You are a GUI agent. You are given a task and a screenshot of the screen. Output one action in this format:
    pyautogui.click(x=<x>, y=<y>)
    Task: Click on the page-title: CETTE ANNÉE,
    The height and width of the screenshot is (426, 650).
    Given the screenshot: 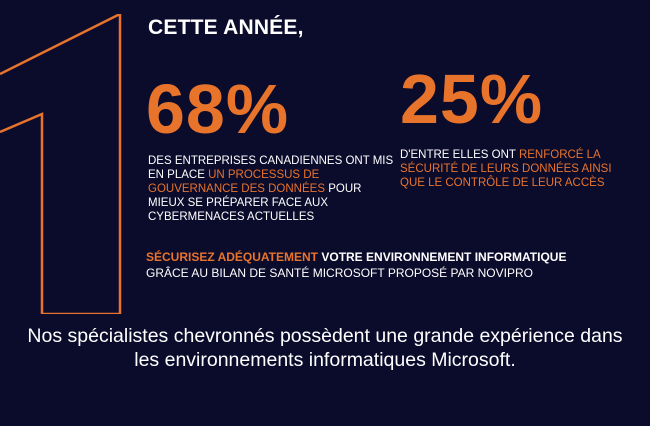 What is the action you would take?
    pyautogui.click(x=226, y=27)
    